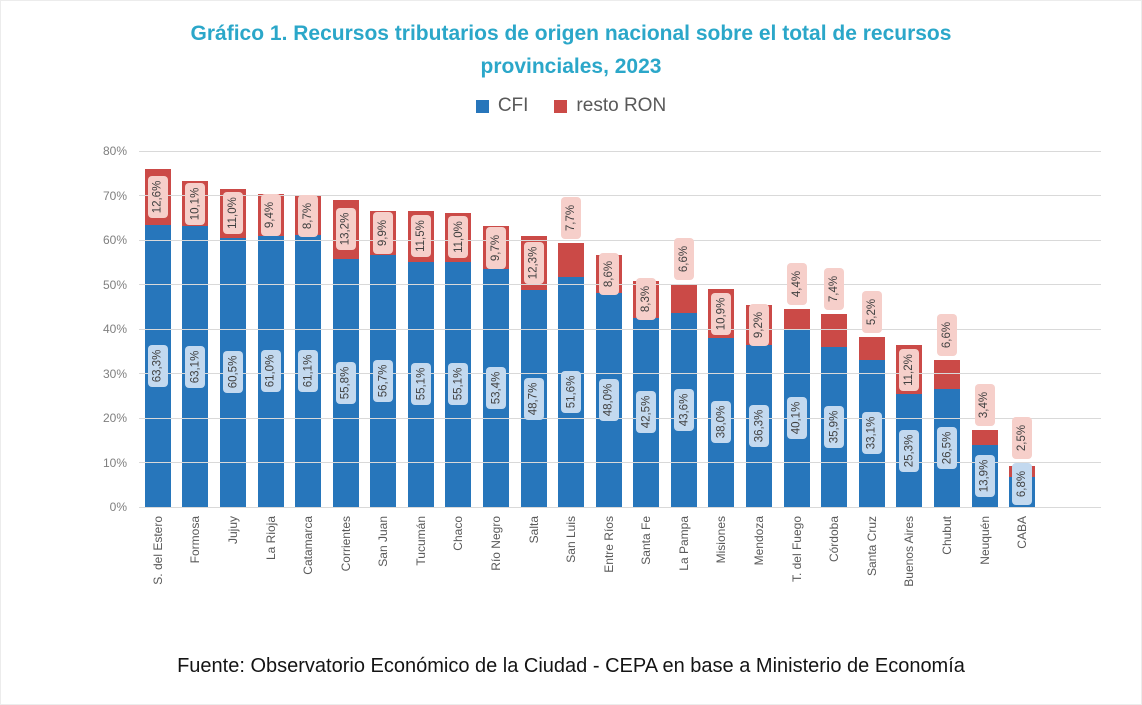  I want to click on cfi-value-label-text: 61,1%, so click(308, 371).